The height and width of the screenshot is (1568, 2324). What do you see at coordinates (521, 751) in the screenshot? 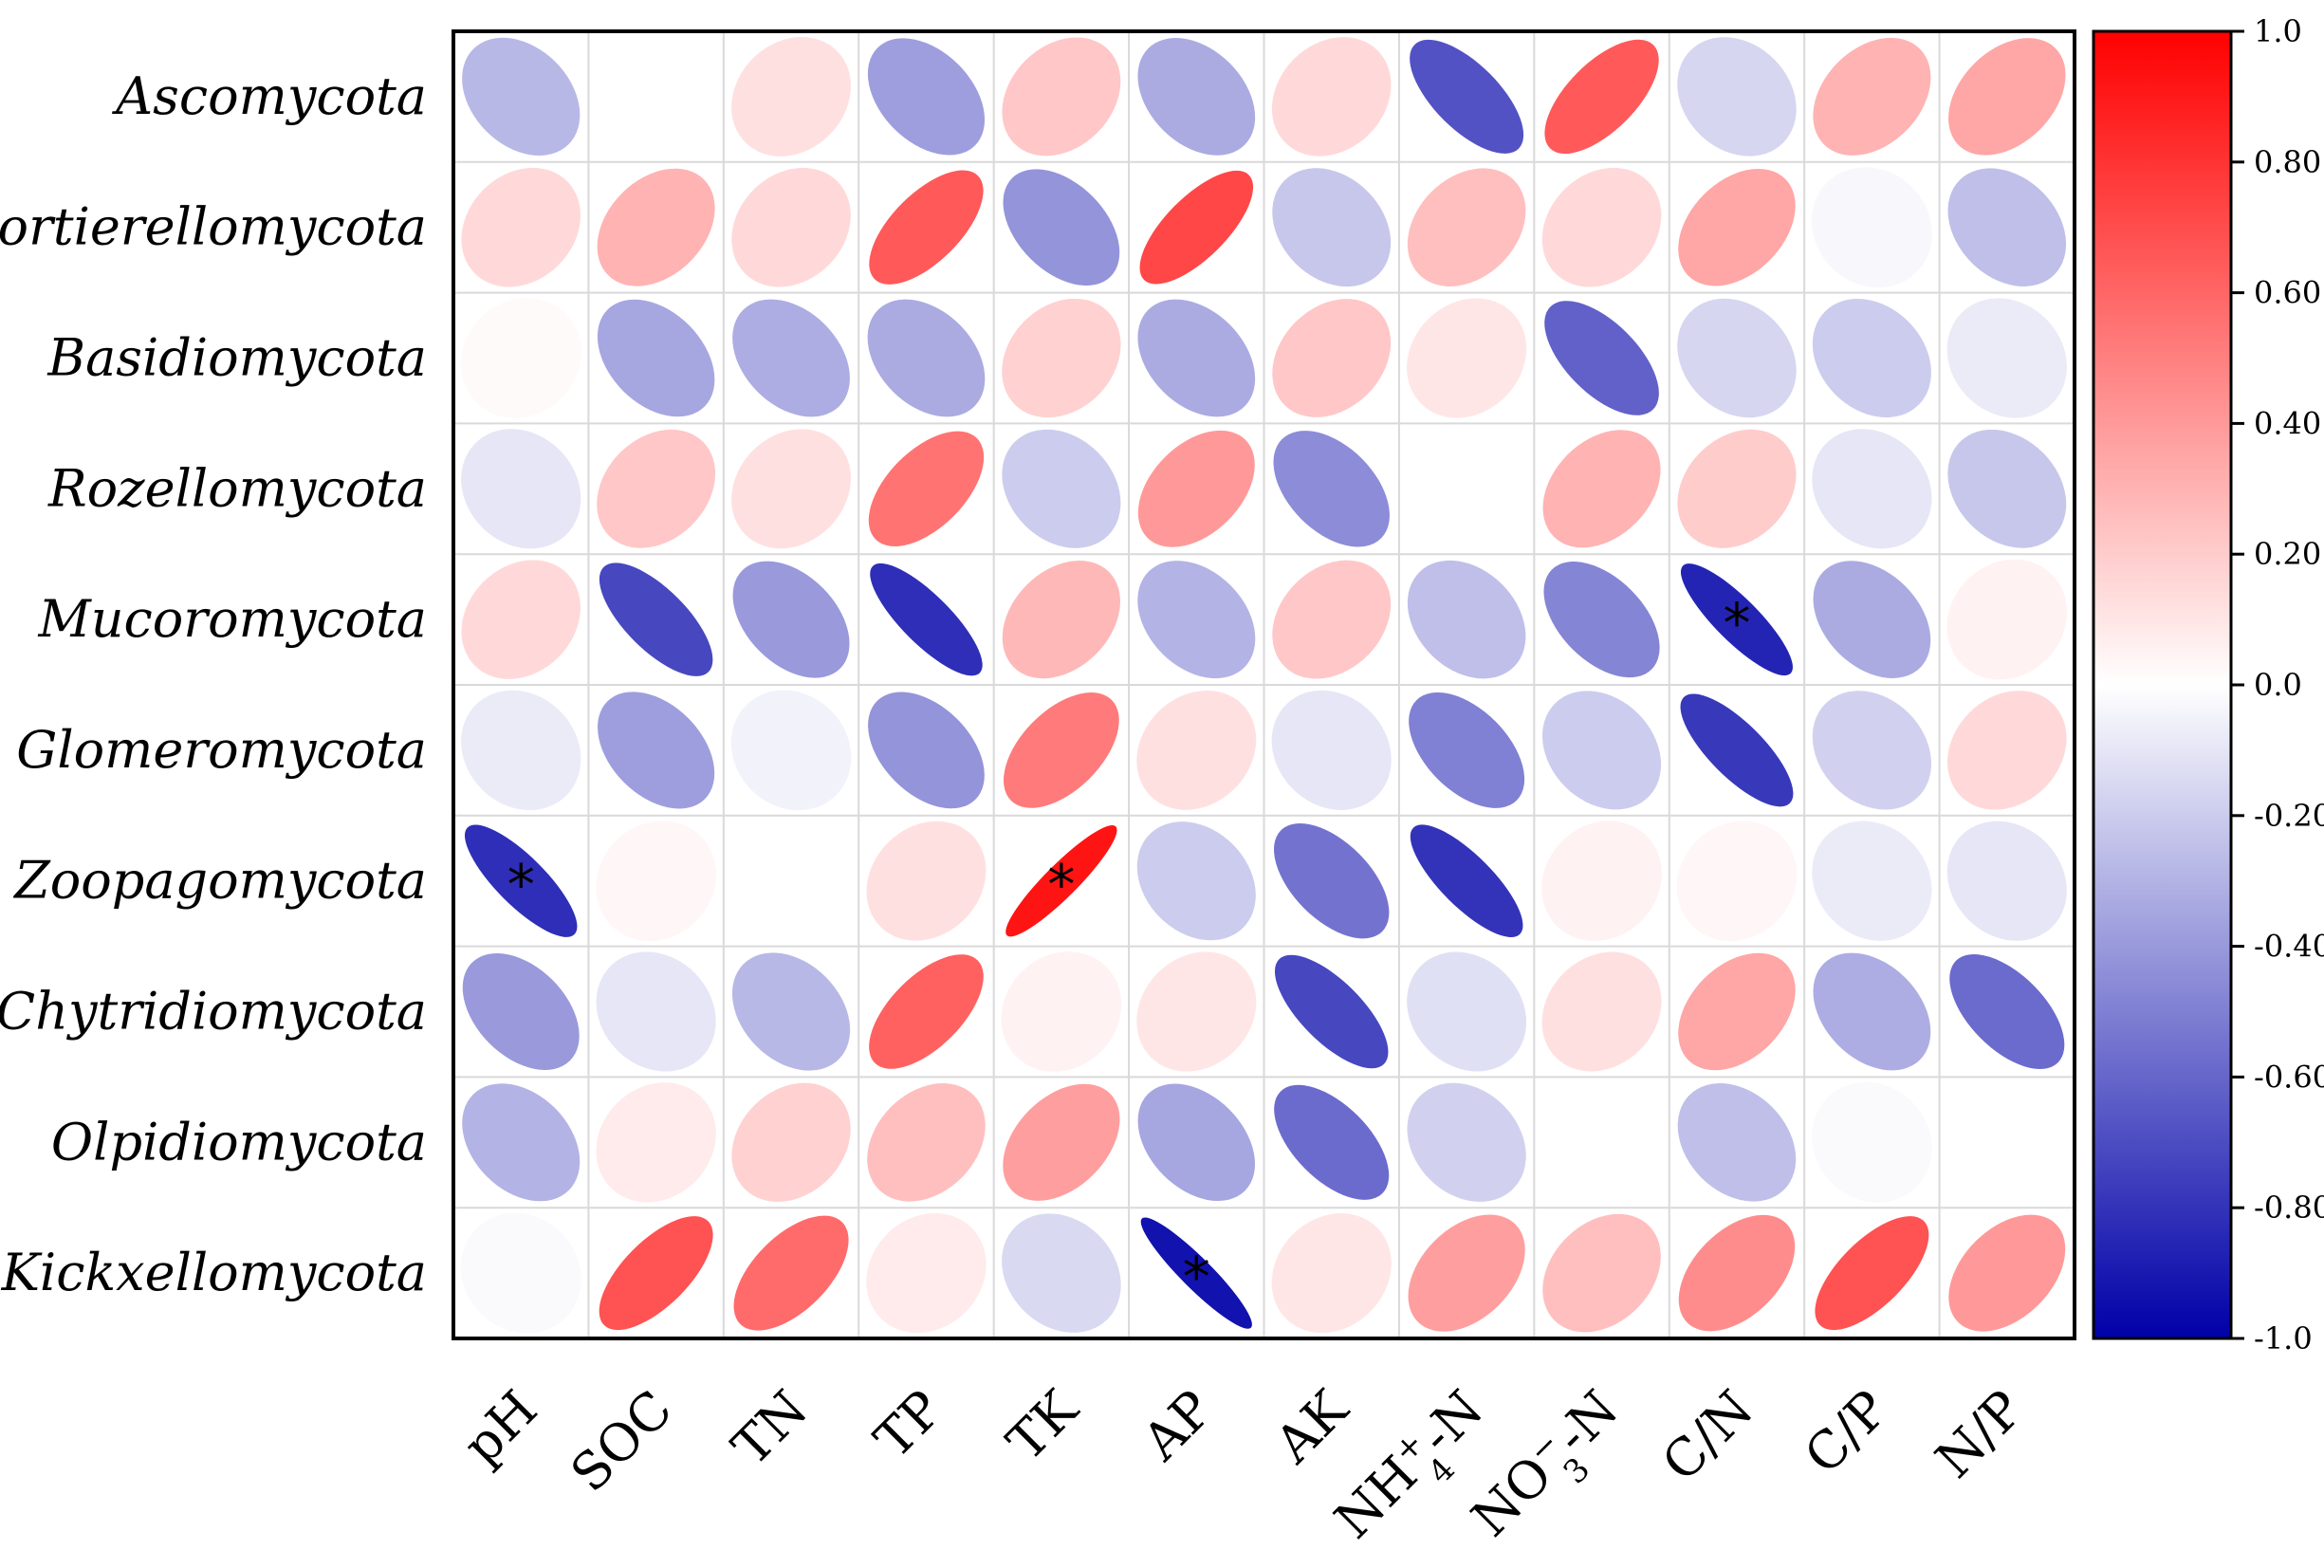
I see `ellipse-glomeromycota-ph` at bounding box center [521, 751].